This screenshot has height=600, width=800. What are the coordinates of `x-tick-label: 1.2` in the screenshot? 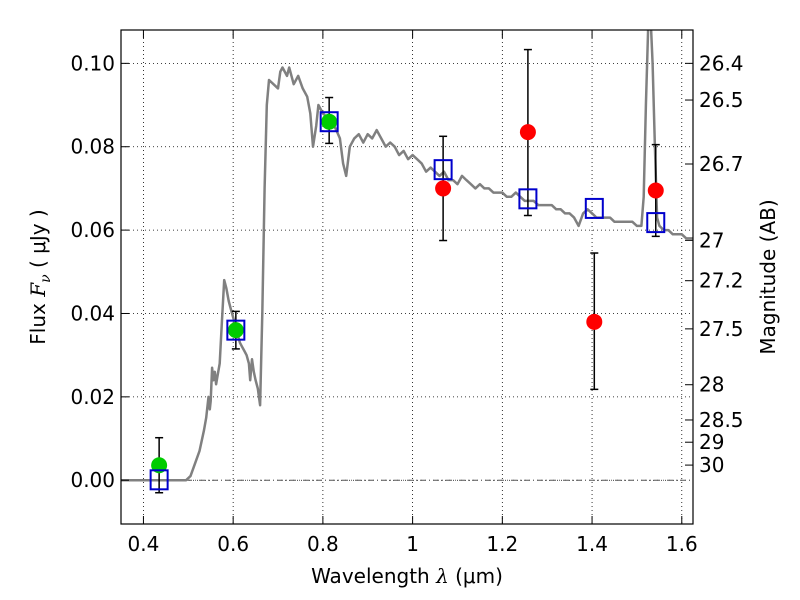 It's located at (502, 544).